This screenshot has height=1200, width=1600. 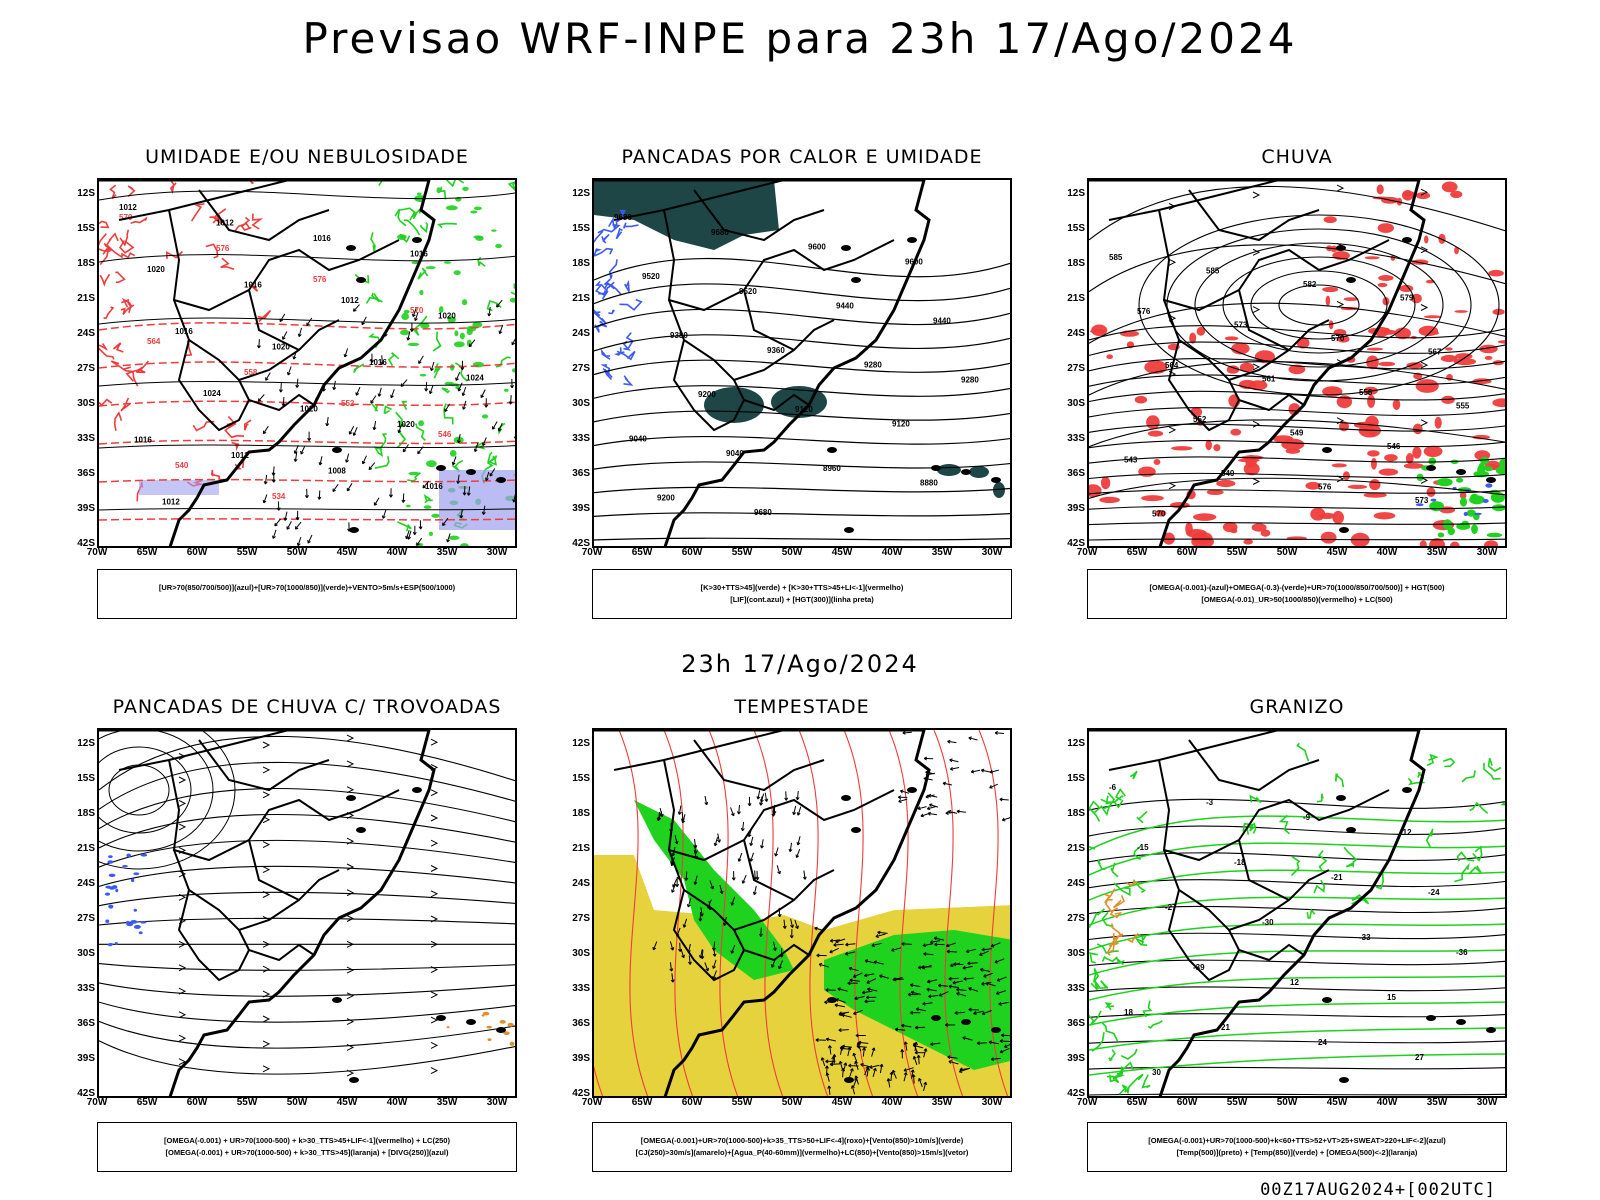 I want to click on contour-label: 534, so click(x=279, y=496).